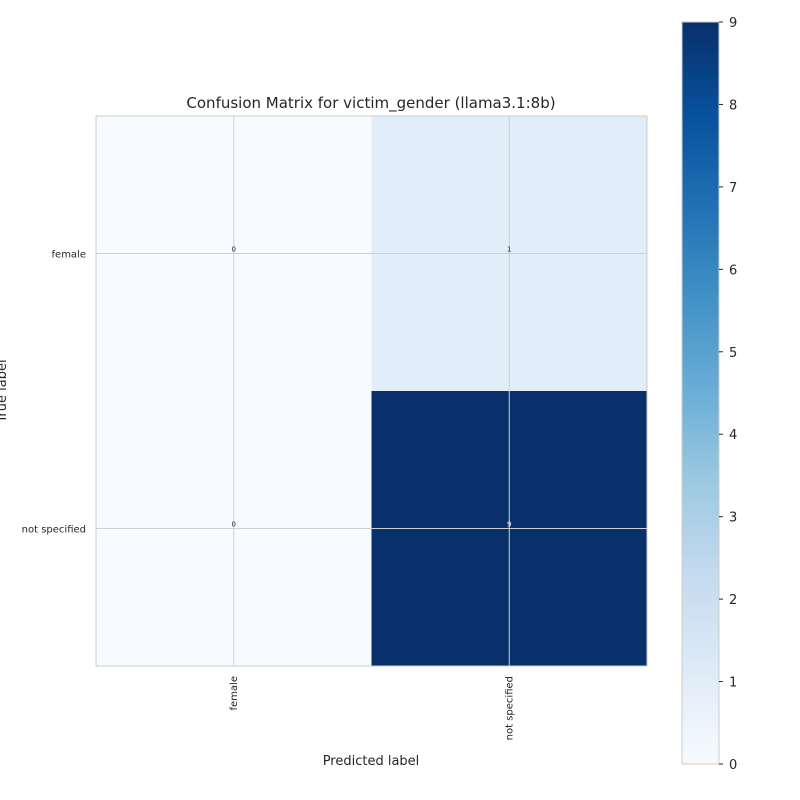  What do you see at coordinates (54, 530) in the screenshot?
I see `y-tick-label: not specified` at bounding box center [54, 530].